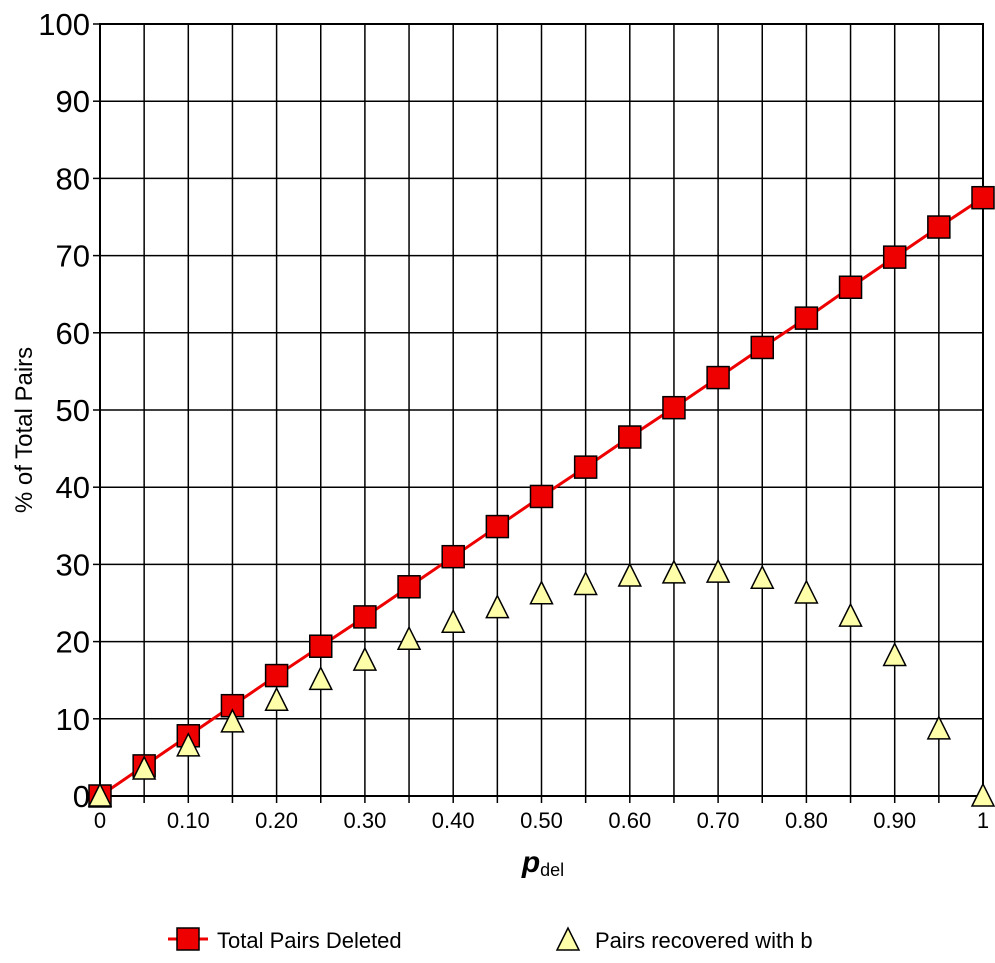 The height and width of the screenshot is (963, 995). Describe the element at coordinates (73, 719) in the screenshot. I see `y-tick-label-10: 10` at that location.